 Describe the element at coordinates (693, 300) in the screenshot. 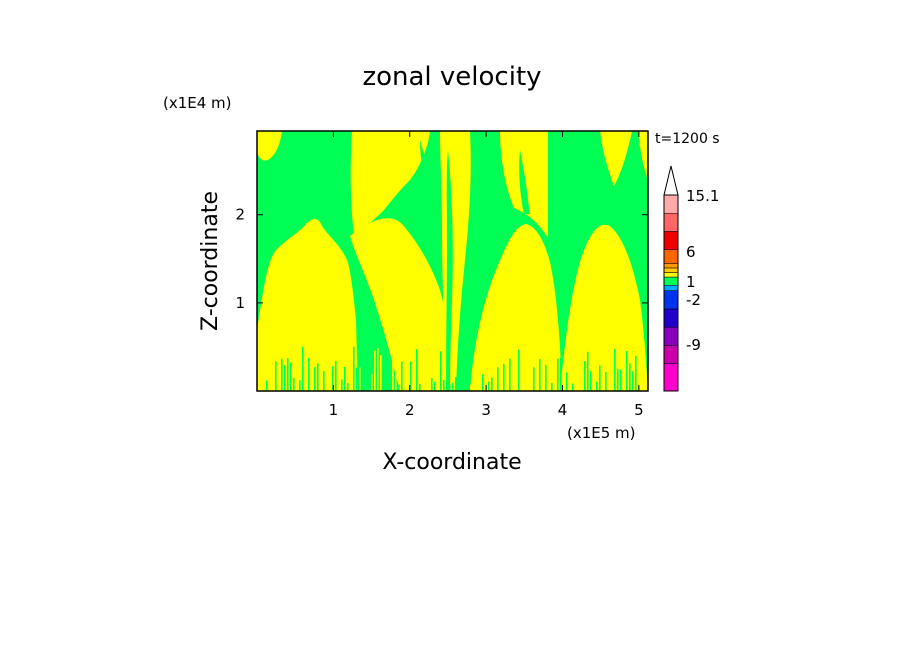

I see `colorbar-label-neg2: -2` at that location.